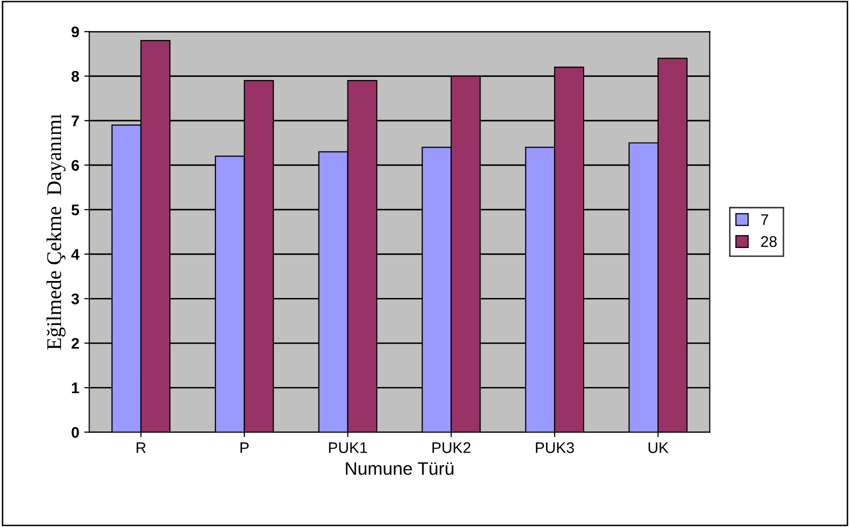  Describe the element at coordinates (400, 468) in the screenshot. I see `x-axis-title: Numune Türü` at that location.